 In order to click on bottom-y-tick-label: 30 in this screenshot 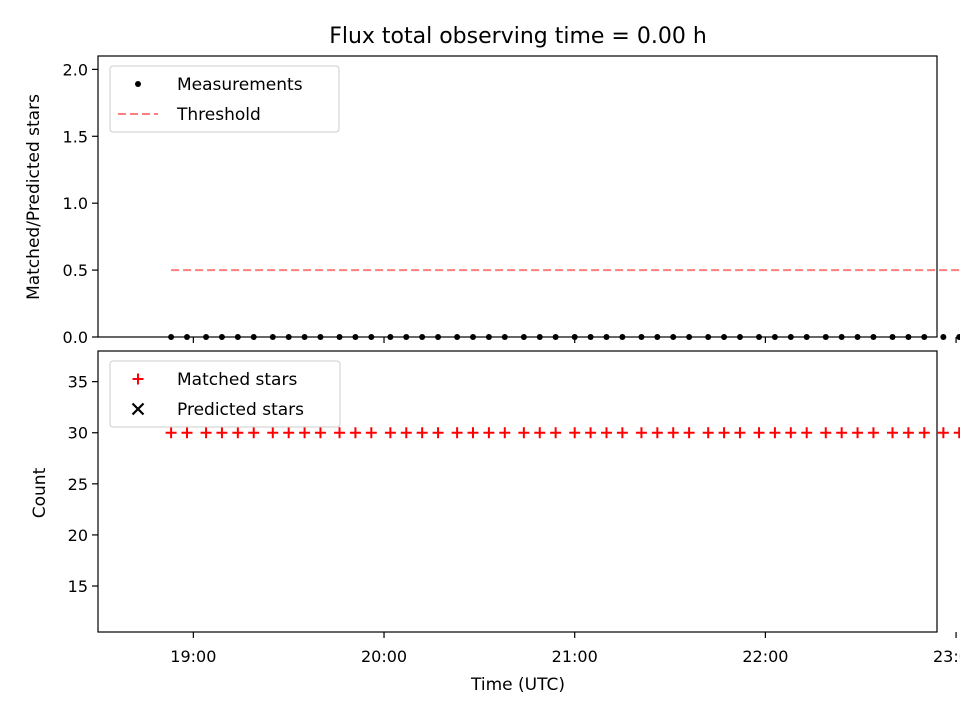, I will do `click(78, 433)`.